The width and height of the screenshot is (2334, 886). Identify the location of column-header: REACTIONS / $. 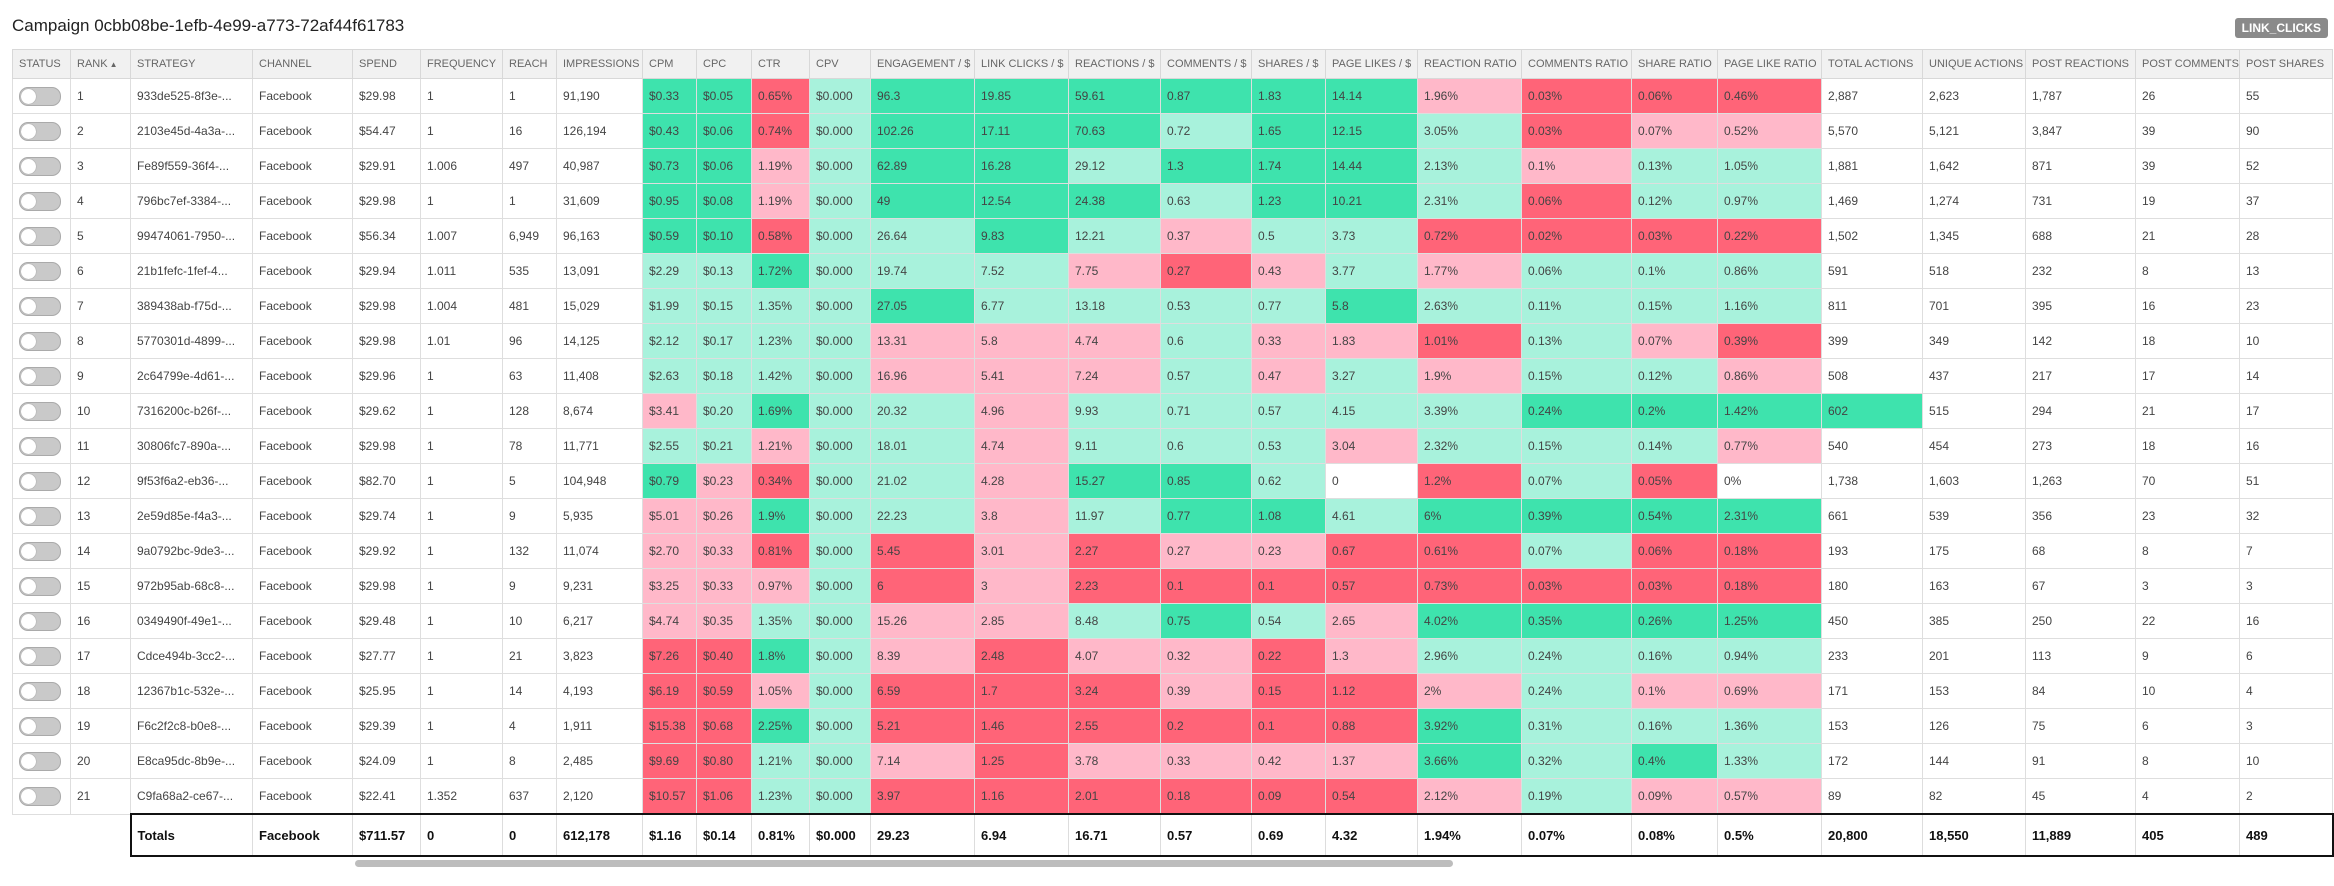
(1114, 64).